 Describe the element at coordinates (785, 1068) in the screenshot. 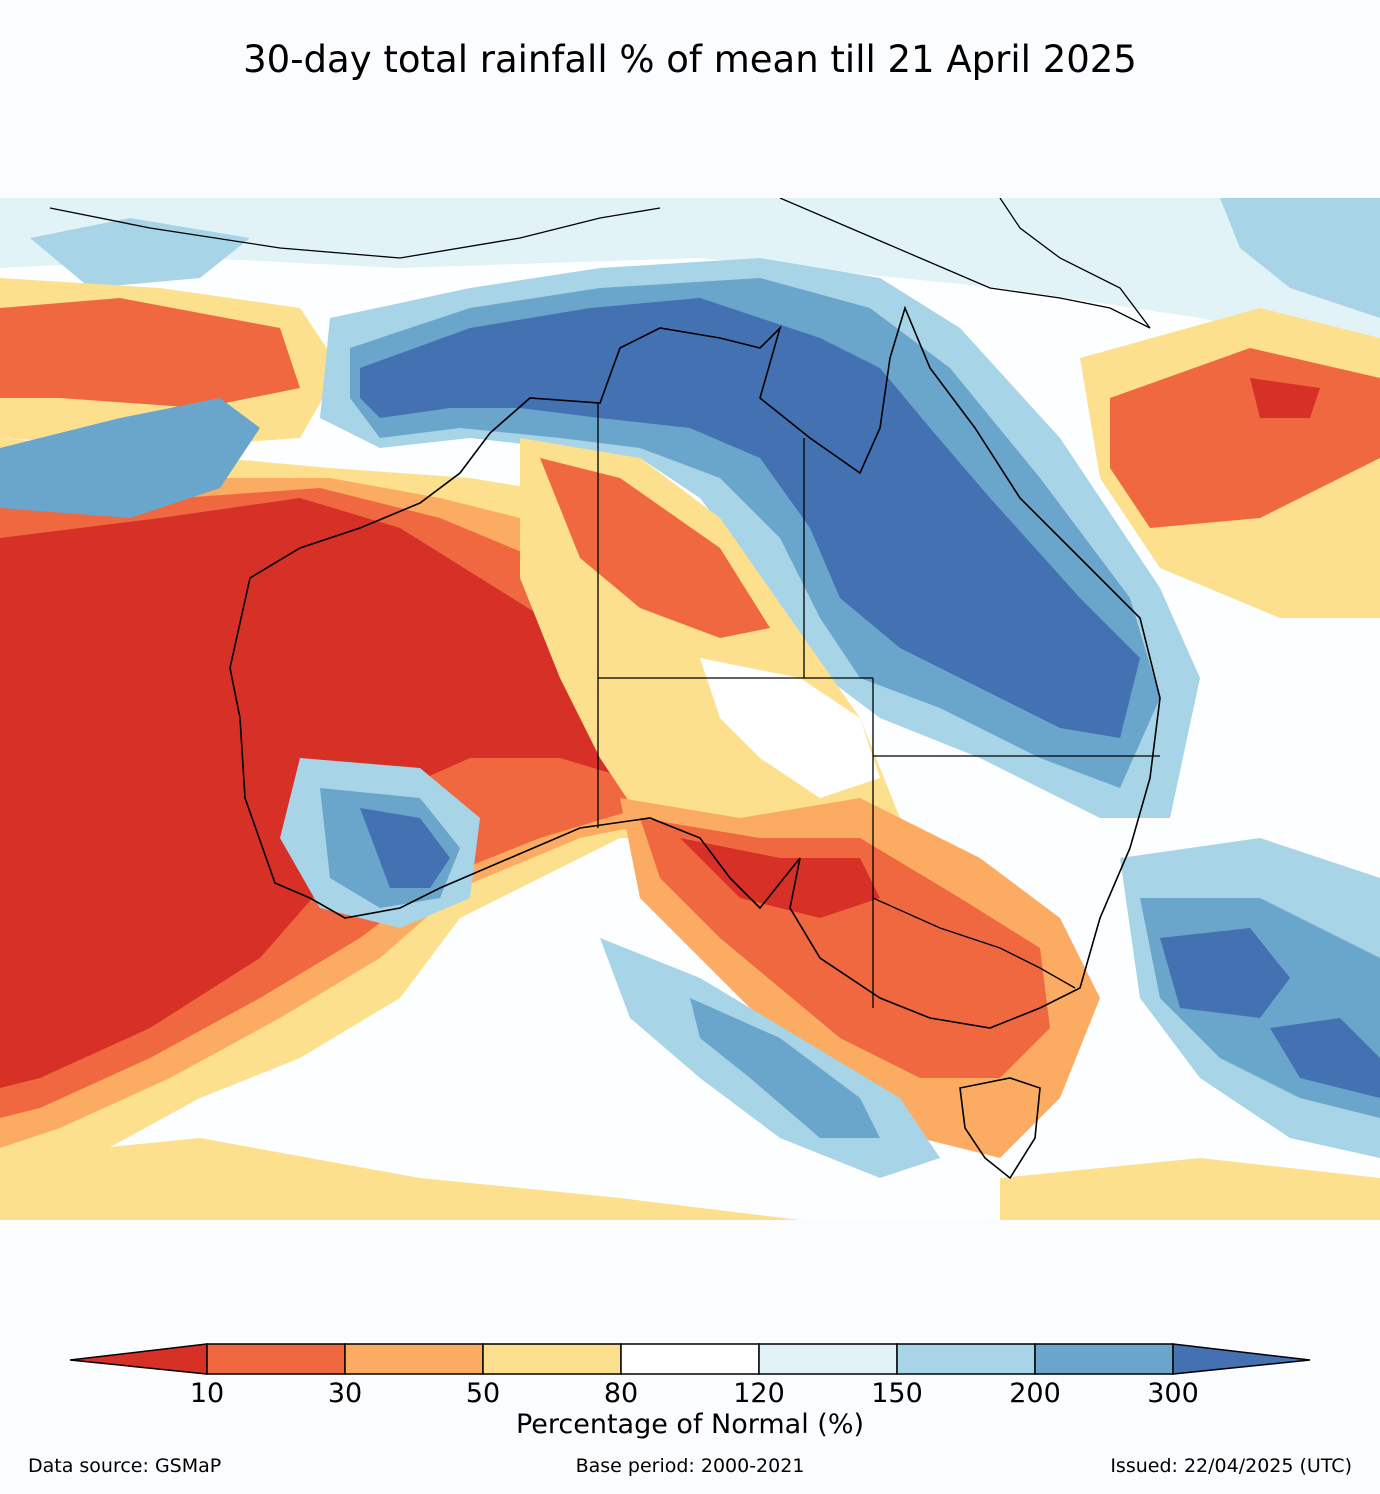

I see `rain-zone-veryhigh-southern` at that location.